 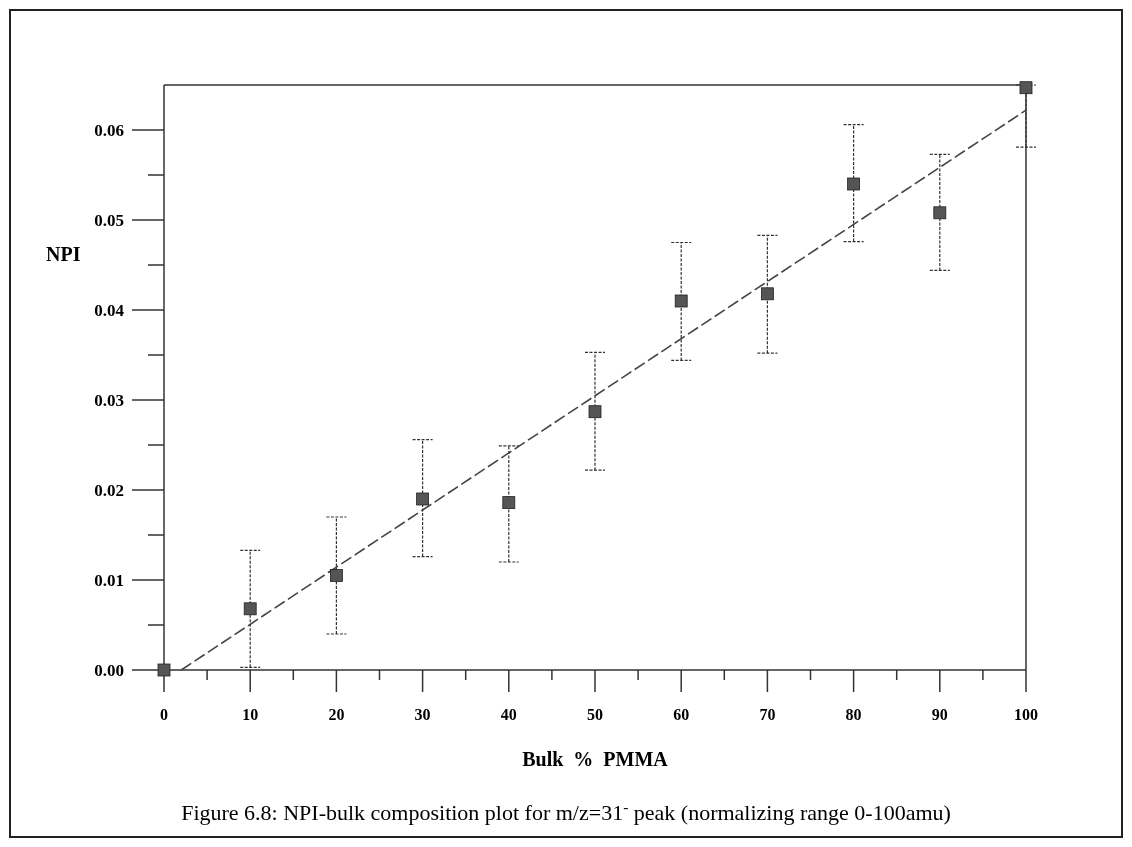 What do you see at coordinates (63, 253) in the screenshot?
I see `y-axis-title: NPI` at bounding box center [63, 253].